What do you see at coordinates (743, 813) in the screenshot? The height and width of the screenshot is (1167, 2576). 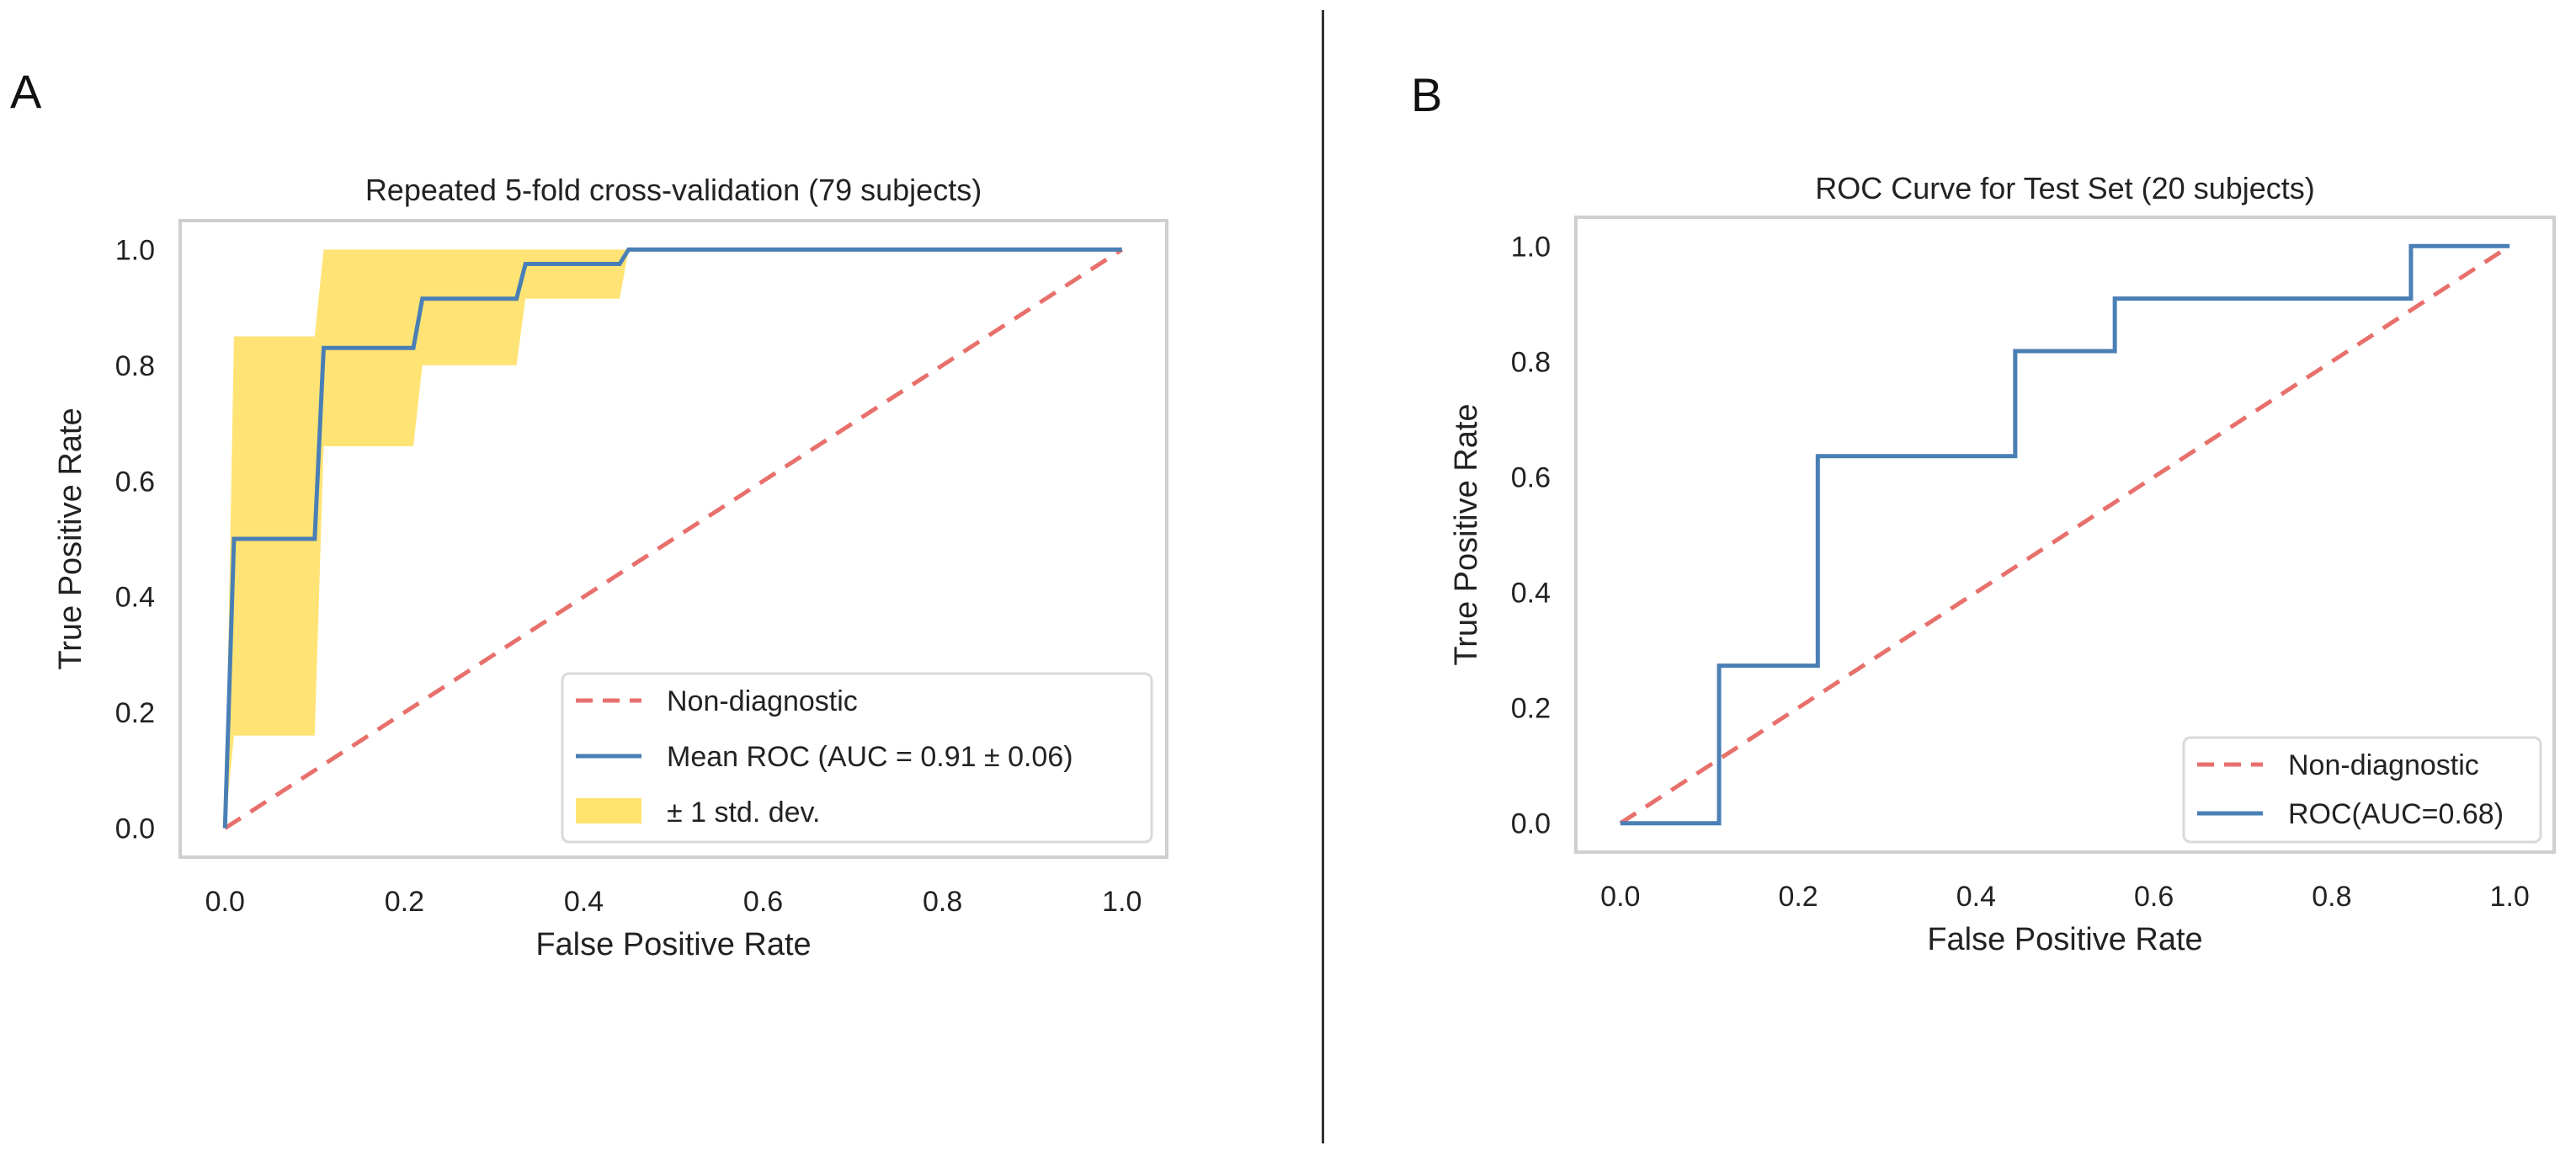 I see `legend-label: ± 1 std. dev.` at bounding box center [743, 813].